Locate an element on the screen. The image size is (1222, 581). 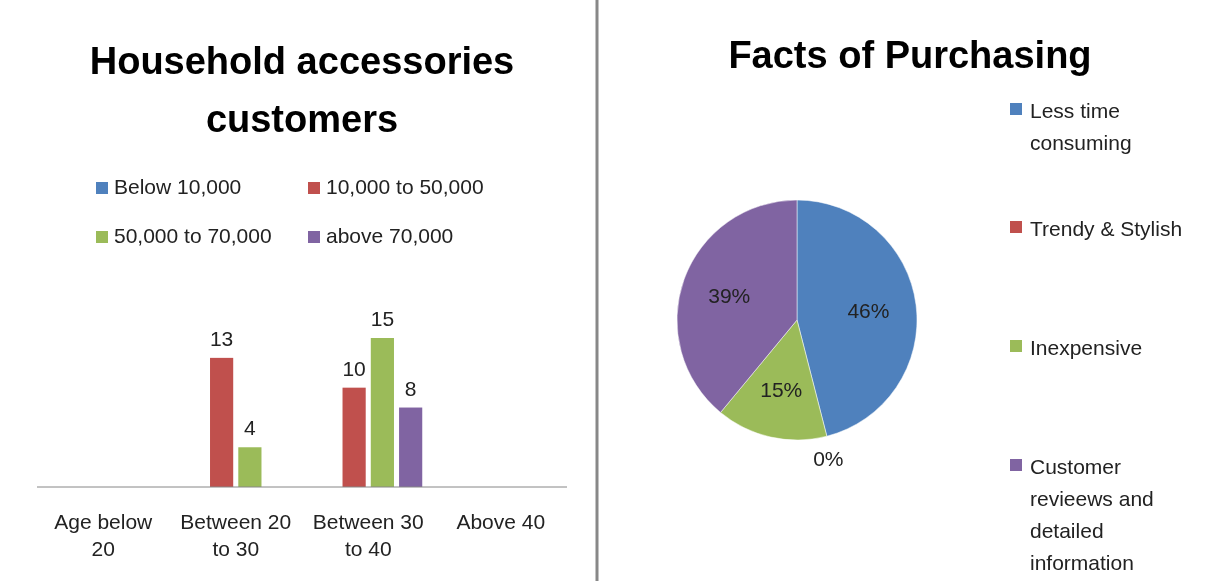
legend-label: 10,000 to 50,000 is located at coordinates (405, 186).